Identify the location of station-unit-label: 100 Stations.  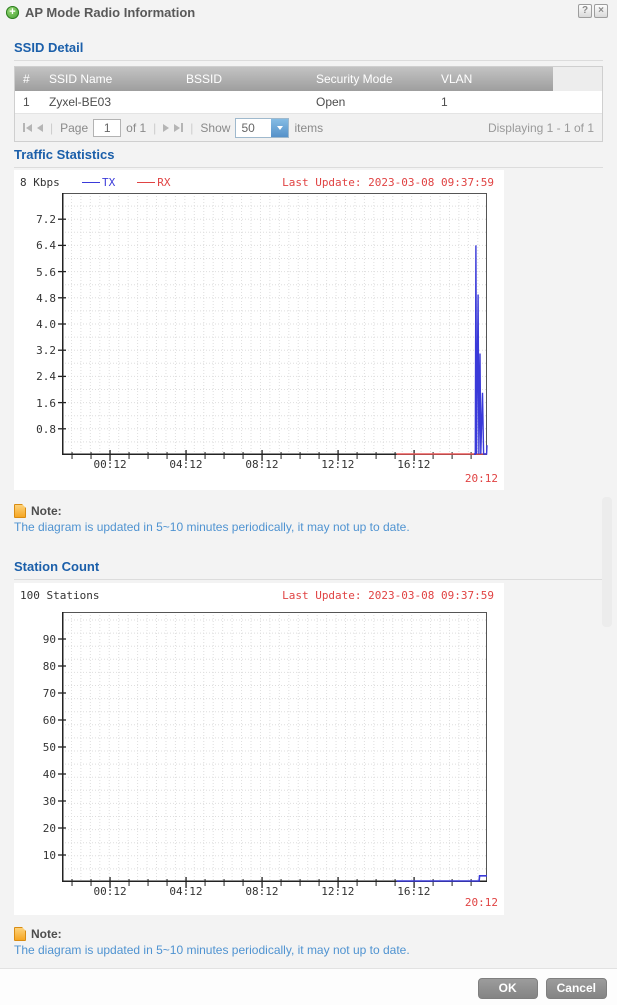
(60, 595).